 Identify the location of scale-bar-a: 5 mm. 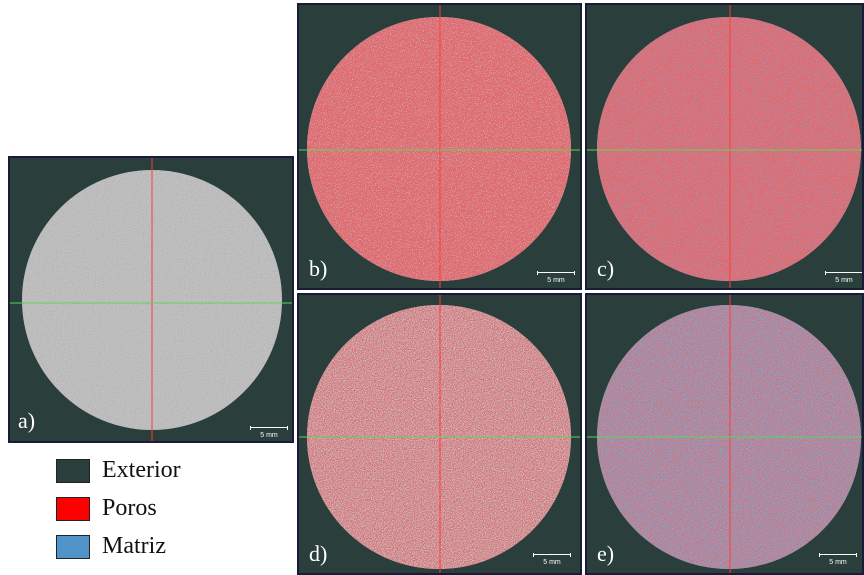
(270, 433).